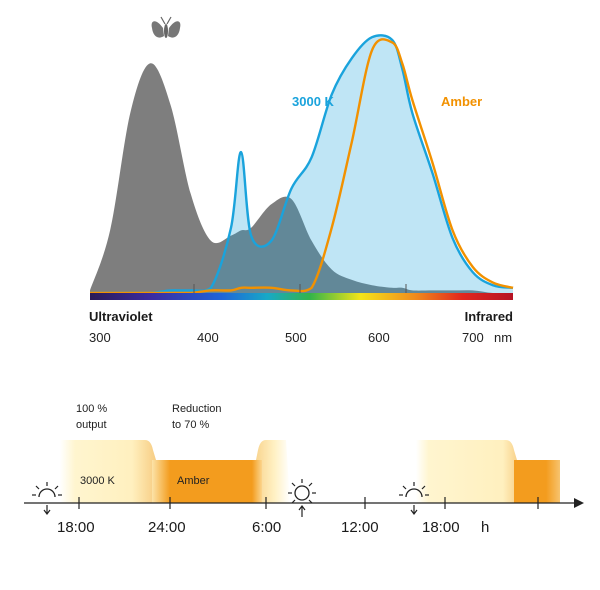 This screenshot has height=590, width=600. Describe the element at coordinates (257, 481) in the screenshot. I see `night1-dawn-amber-blend` at that location.